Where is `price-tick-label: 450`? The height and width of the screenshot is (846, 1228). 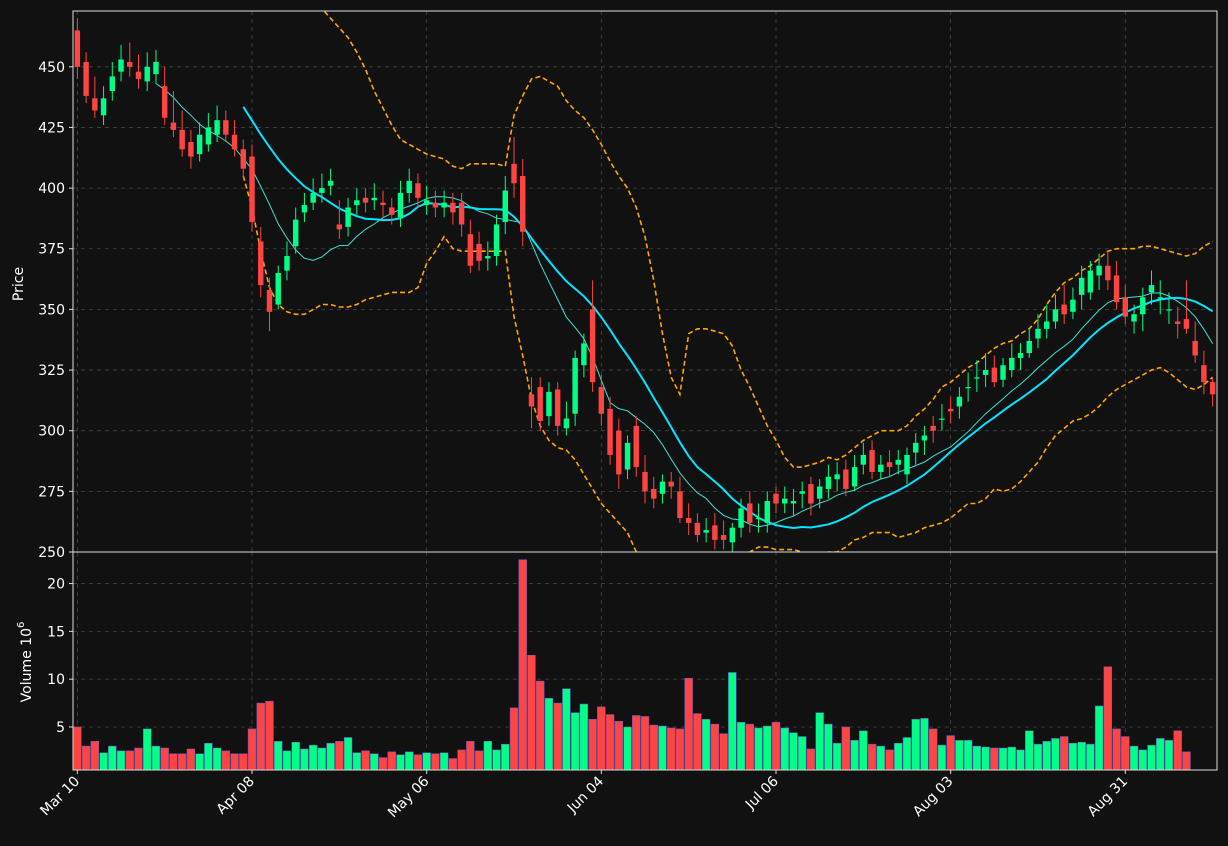
price-tick-label: 450 is located at coordinates (51, 68).